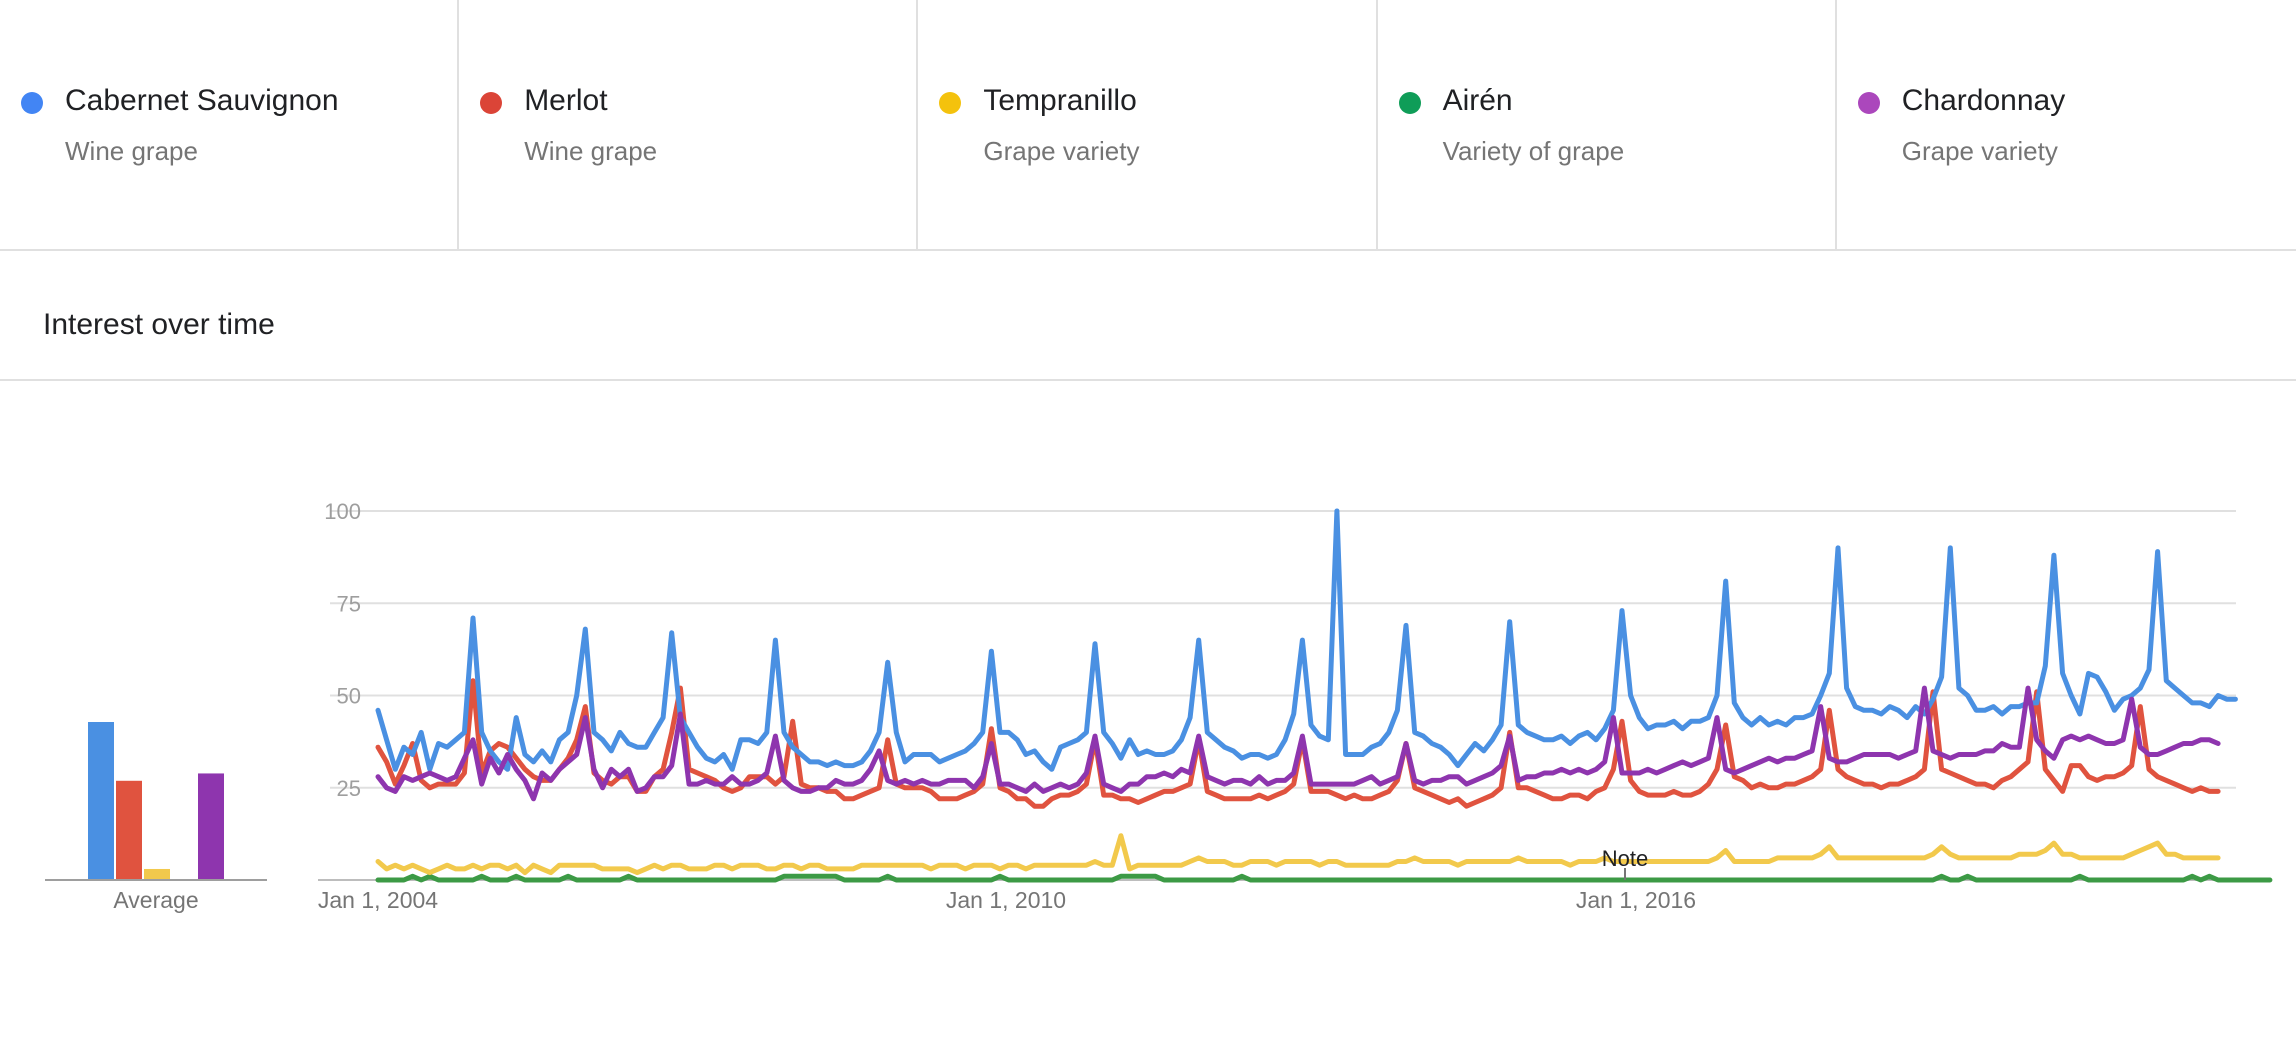 Image resolution: width=2296 pixels, height=1054 pixels. Describe the element at coordinates (1636, 900) in the screenshot. I see `x-tick-label: Jan 1, 2016` at that location.